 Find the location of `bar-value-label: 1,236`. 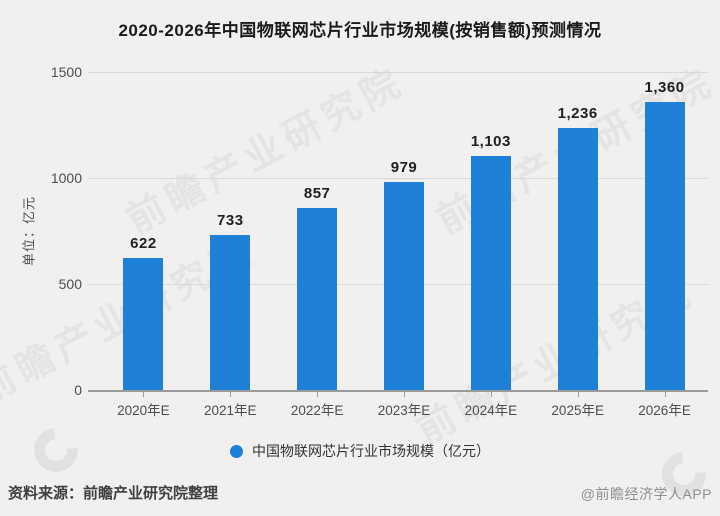

bar-value-label: 1,236 is located at coordinates (577, 113).